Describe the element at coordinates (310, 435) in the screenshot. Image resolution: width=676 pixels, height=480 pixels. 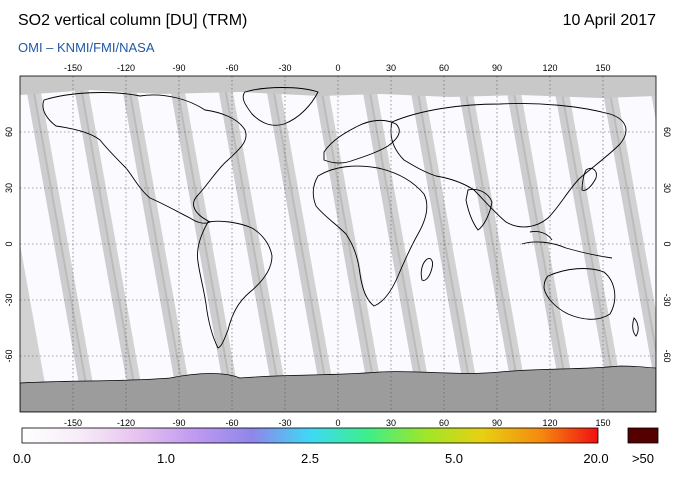
I see `colorbar` at that location.